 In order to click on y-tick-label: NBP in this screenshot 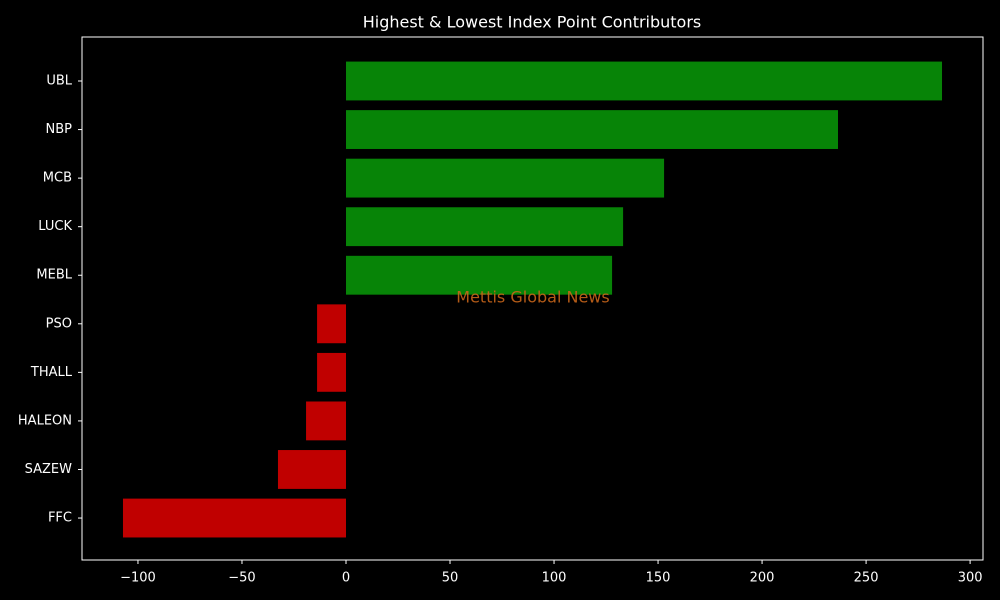, I will do `click(59, 129)`.